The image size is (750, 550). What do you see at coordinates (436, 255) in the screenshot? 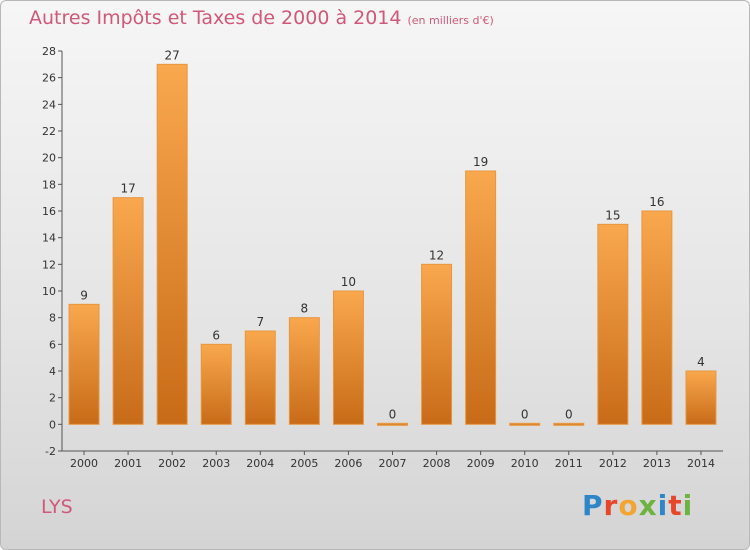
I see `bar-value-label: 12` at bounding box center [436, 255].